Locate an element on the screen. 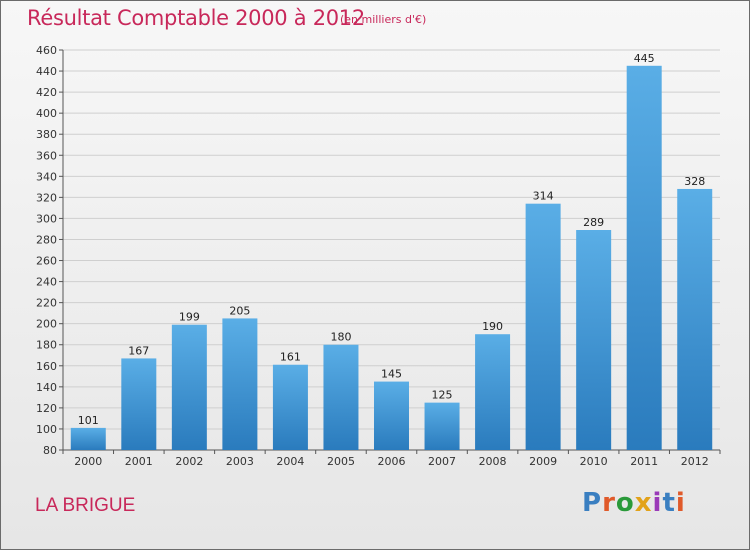 This screenshot has width=750, height=550. y-tick-label: 180 is located at coordinates (46, 345).